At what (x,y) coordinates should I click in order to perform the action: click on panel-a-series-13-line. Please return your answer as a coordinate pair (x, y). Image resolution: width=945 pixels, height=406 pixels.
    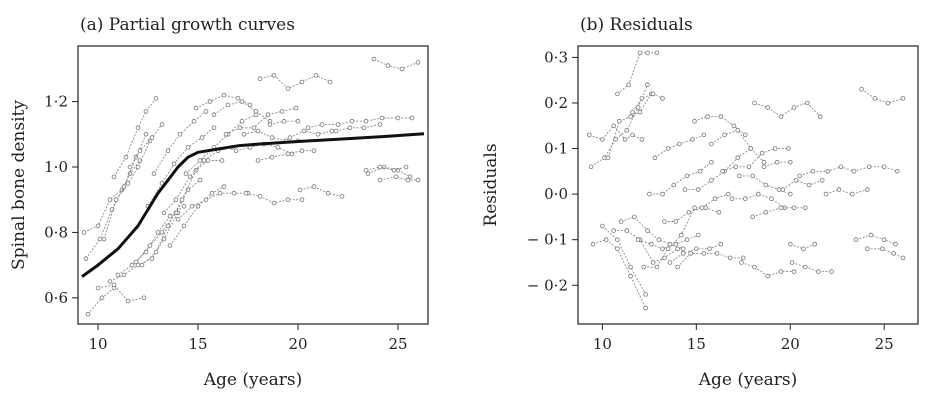
    Looking at the image, I should click on (198, 180).